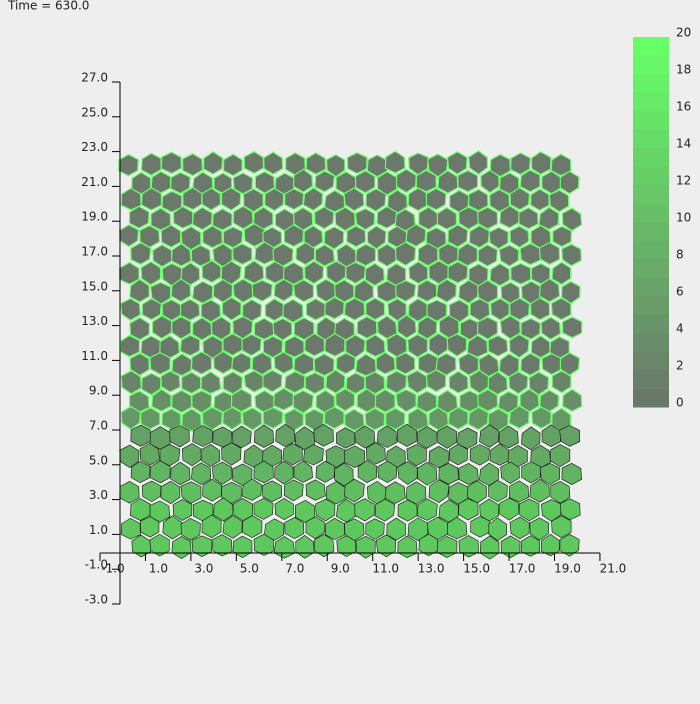 This screenshot has height=704, width=700. Describe the element at coordinates (203, 569) in the screenshot. I see `x-tick-label: 3.0` at that location.